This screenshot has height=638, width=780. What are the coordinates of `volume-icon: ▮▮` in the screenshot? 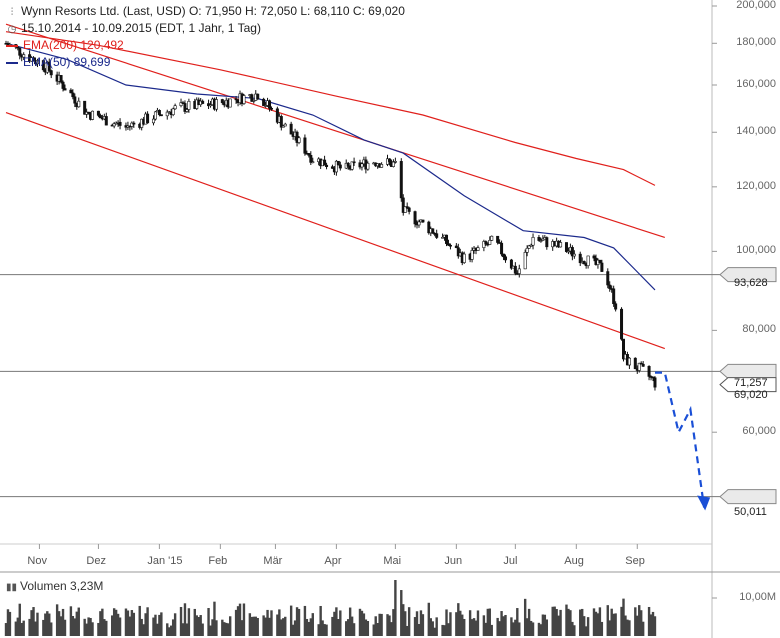 It's located at (12, 587).